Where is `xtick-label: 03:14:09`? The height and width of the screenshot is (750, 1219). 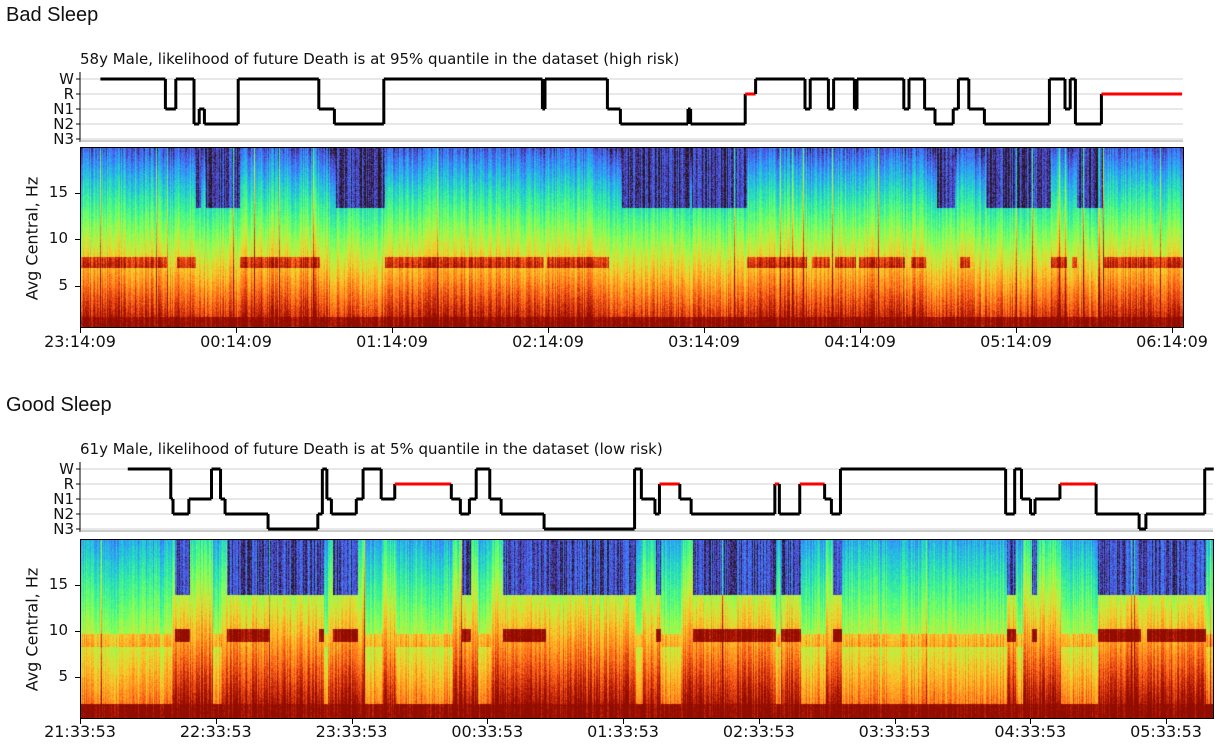
xtick-label: 03:14:09 is located at coordinates (704, 341).